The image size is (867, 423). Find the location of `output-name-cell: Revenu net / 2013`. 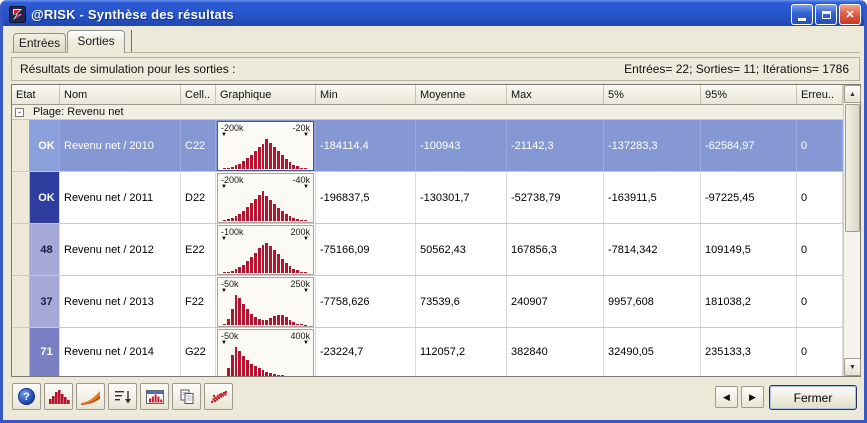

output-name-cell: Revenu net / 2013 is located at coordinates (120, 301).